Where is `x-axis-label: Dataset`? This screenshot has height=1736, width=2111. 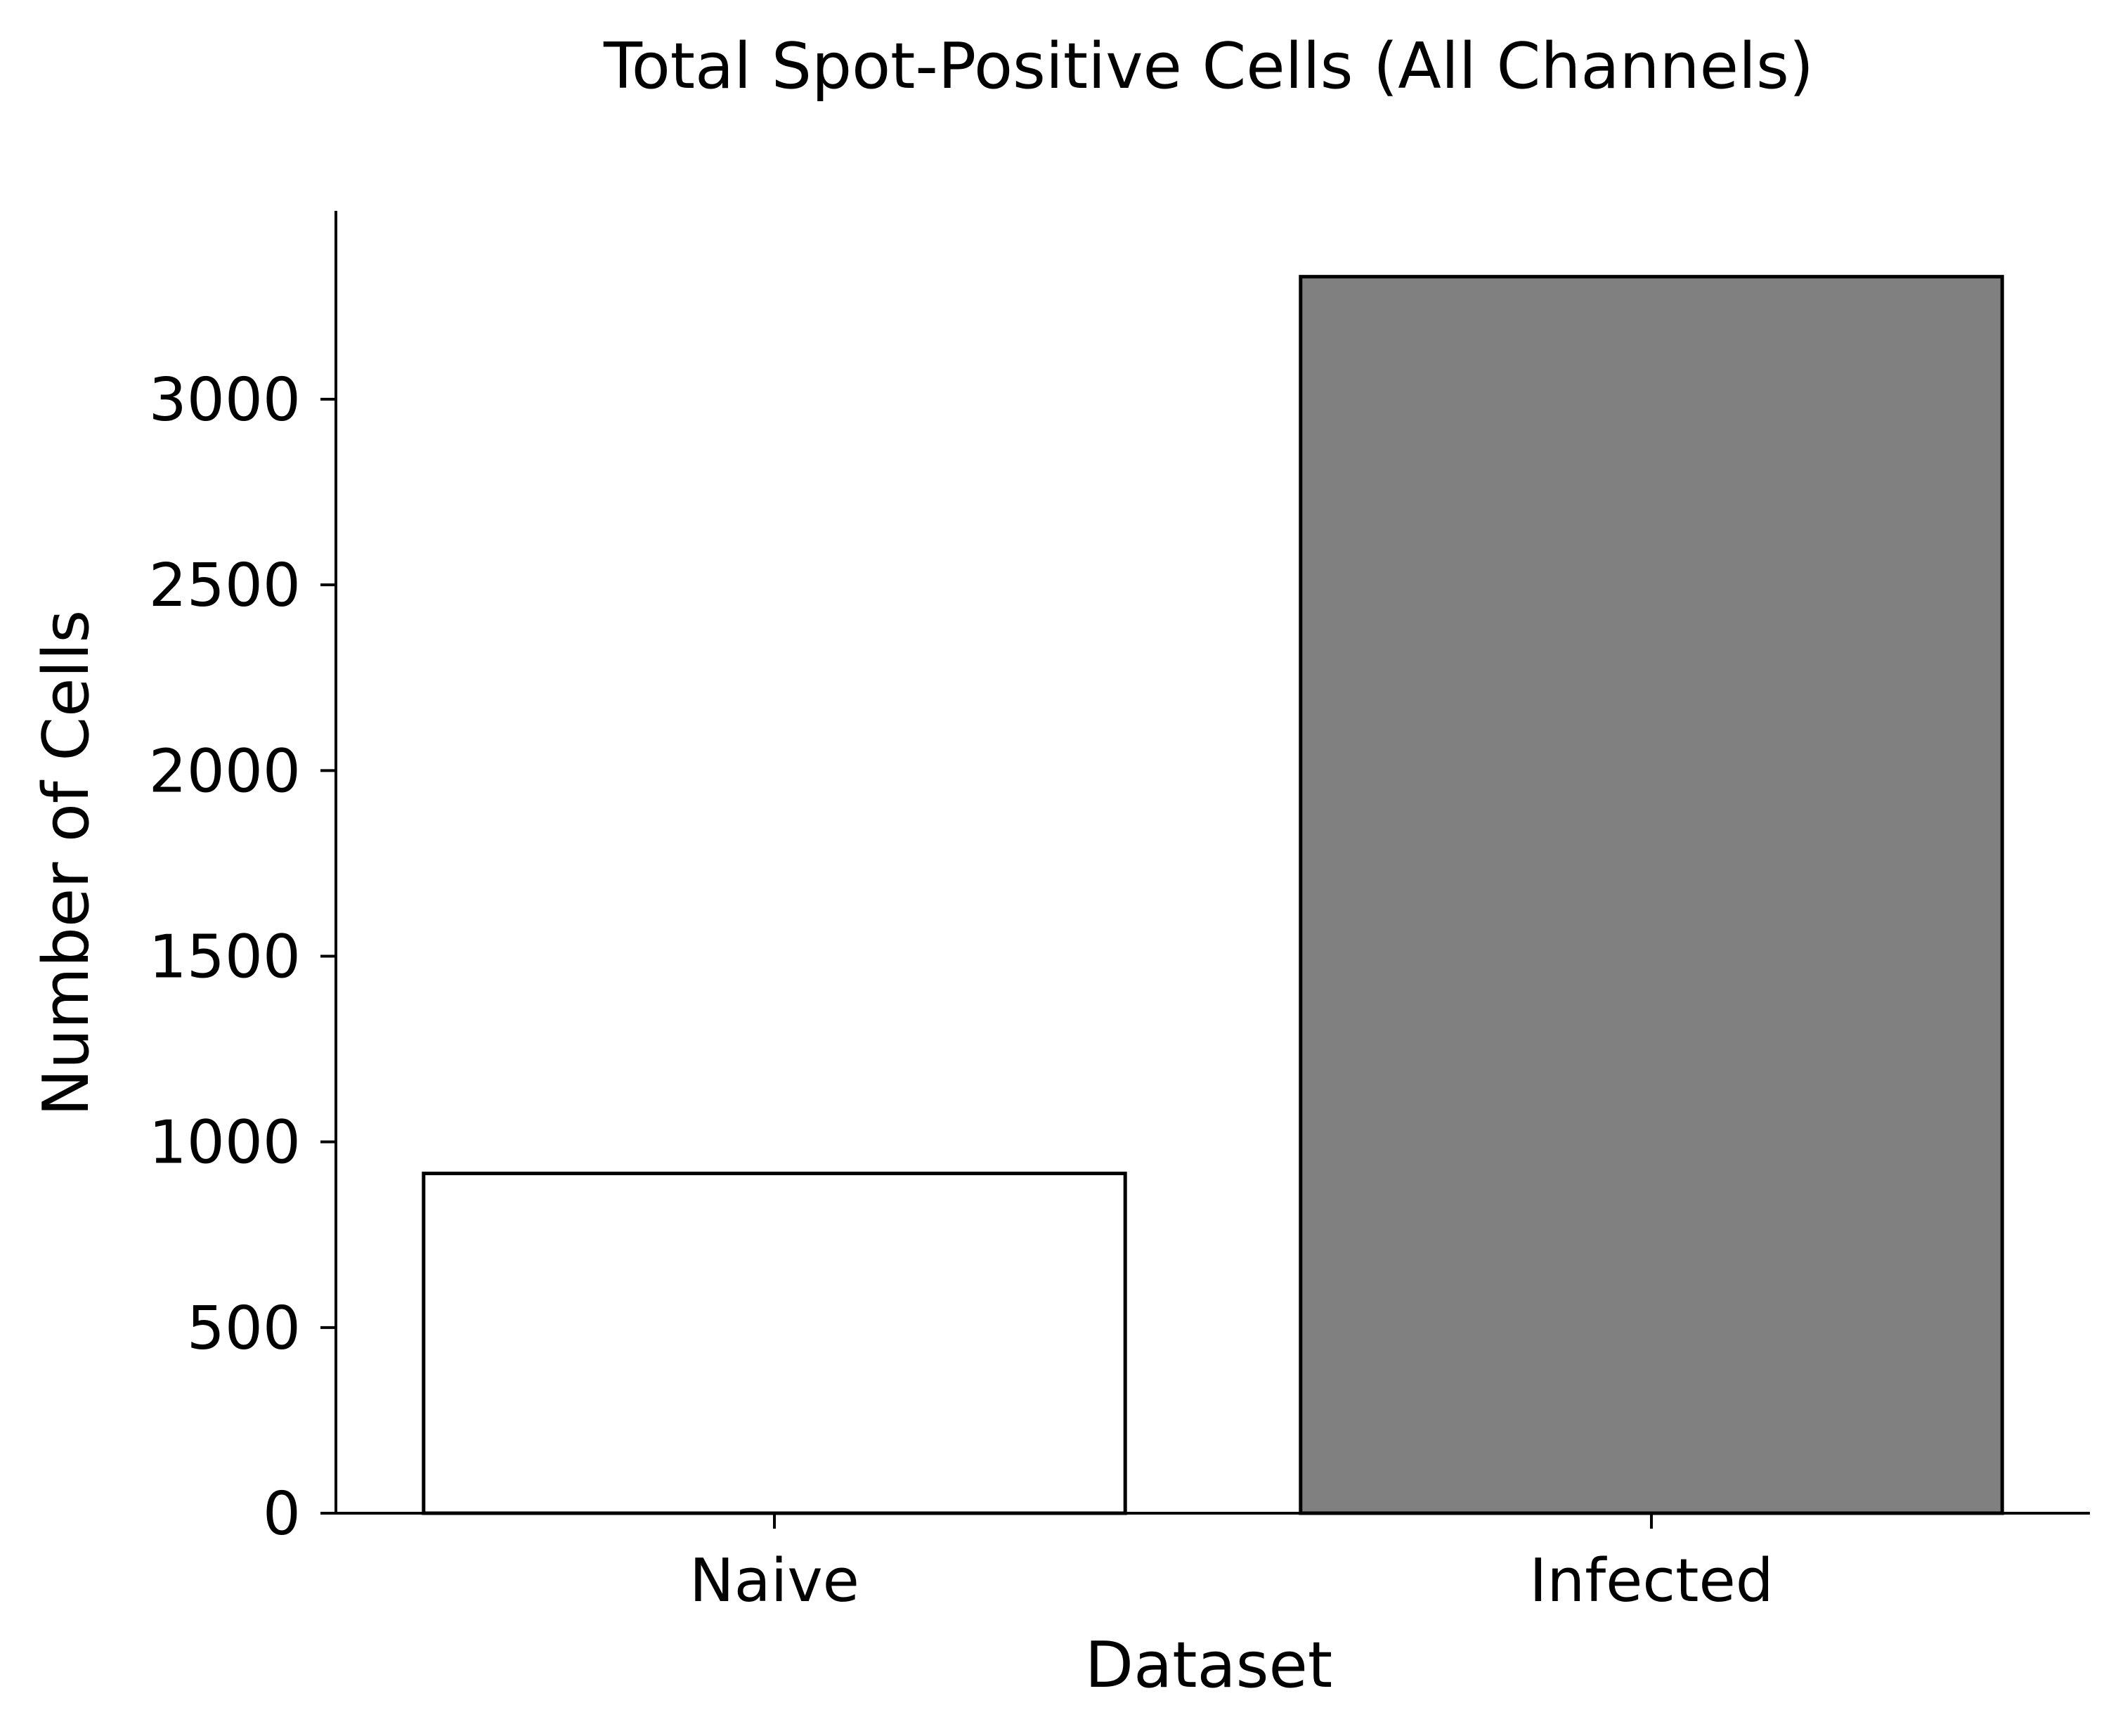
x-axis-label: Dataset is located at coordinates (1208, 1665).